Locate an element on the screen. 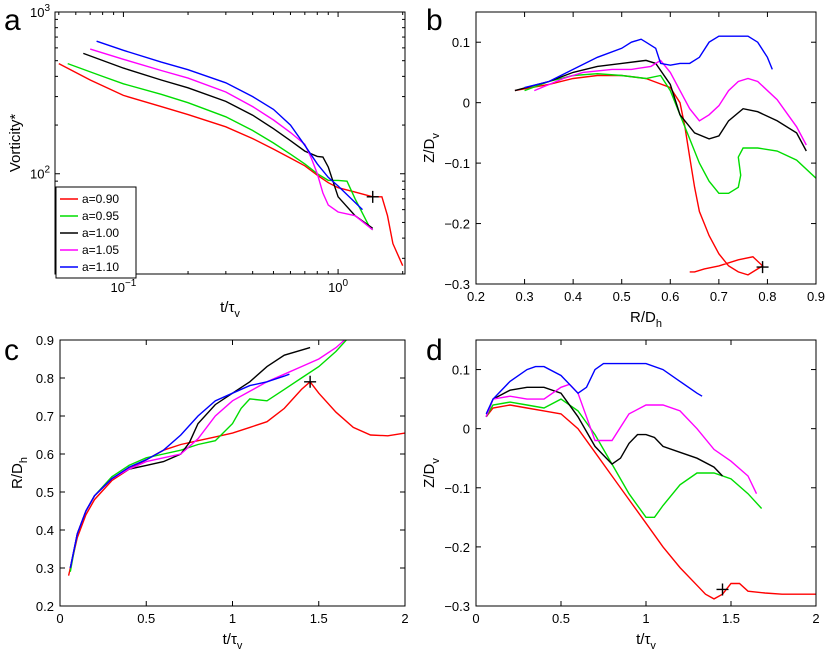 This screenshot has width=830, height=651. x-tick-label: 0.3 is located at coordinates (525, 296).